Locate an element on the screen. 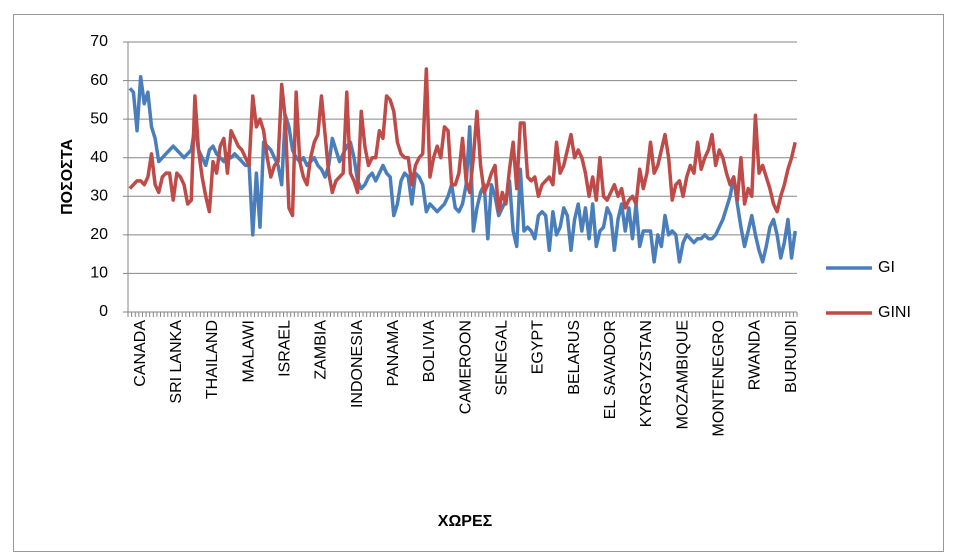 The height and width of the screenshot is (558, 957). x-tick-label: MONTENEGRO is located at coordinates (718, 378).